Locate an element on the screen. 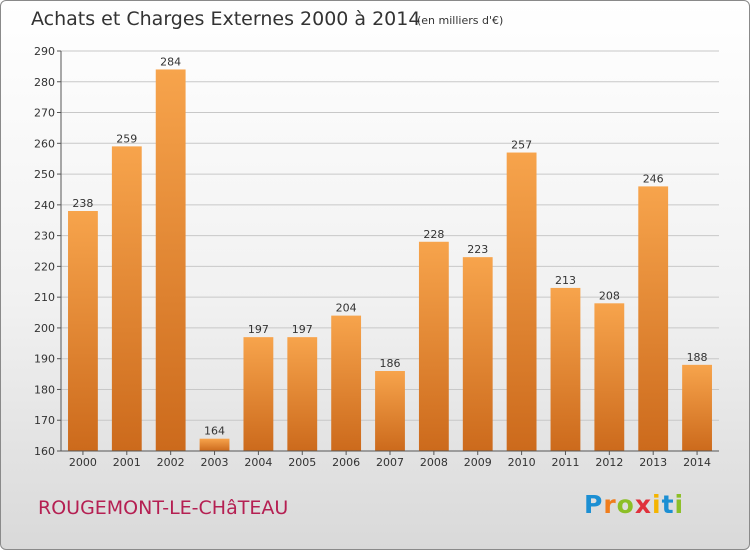 The image size is (750, 550). y-tick-label: 230 is located at coordinates (44, 236).